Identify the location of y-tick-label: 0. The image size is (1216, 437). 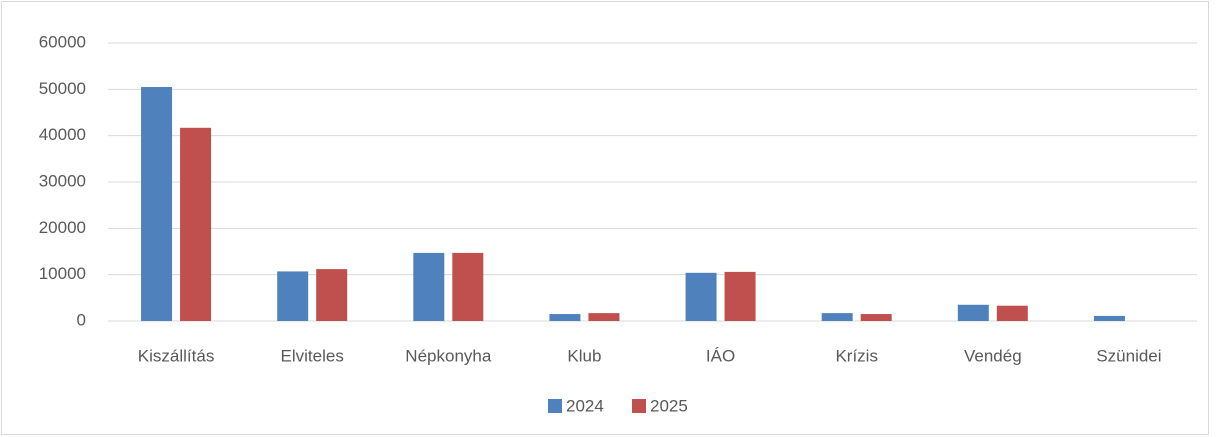
(81, 319).